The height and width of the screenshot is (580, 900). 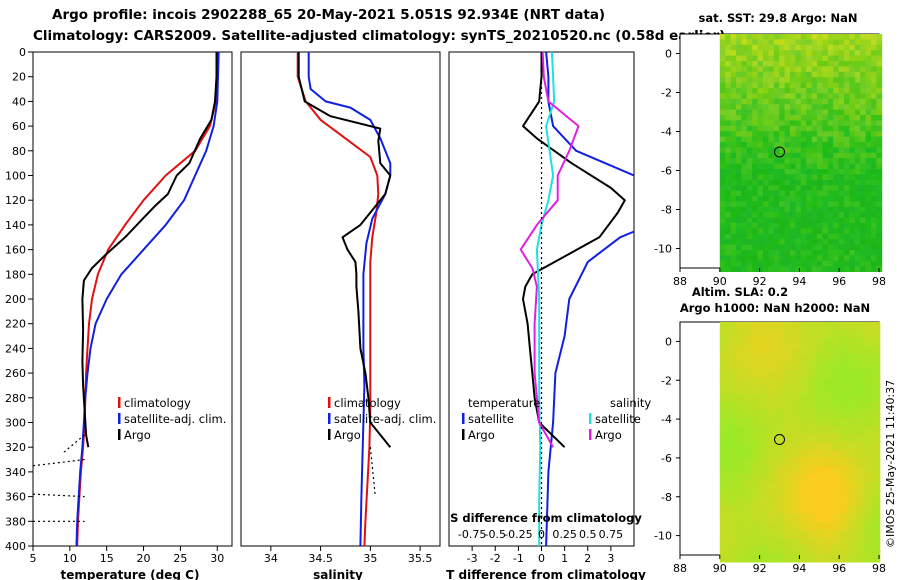 What do you see at coordinates (463, 418) in the screenshot?
I see `legend-swatch` at bounding box center [463, 418].